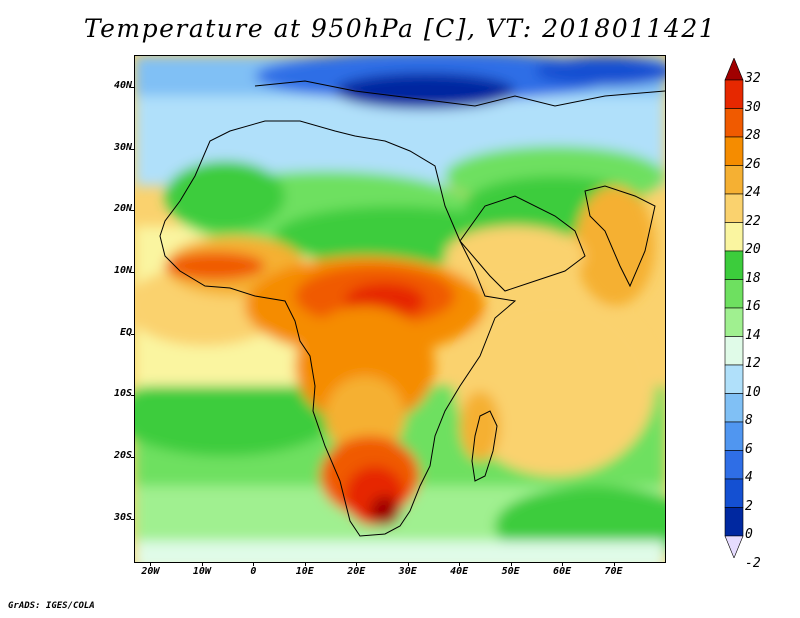 Image resolution: width=800 pixels, height=618 pixels. Describe the element at coordinates (753, 278) in the screenshot. I see `colorbar-level-label: 18` at that location.